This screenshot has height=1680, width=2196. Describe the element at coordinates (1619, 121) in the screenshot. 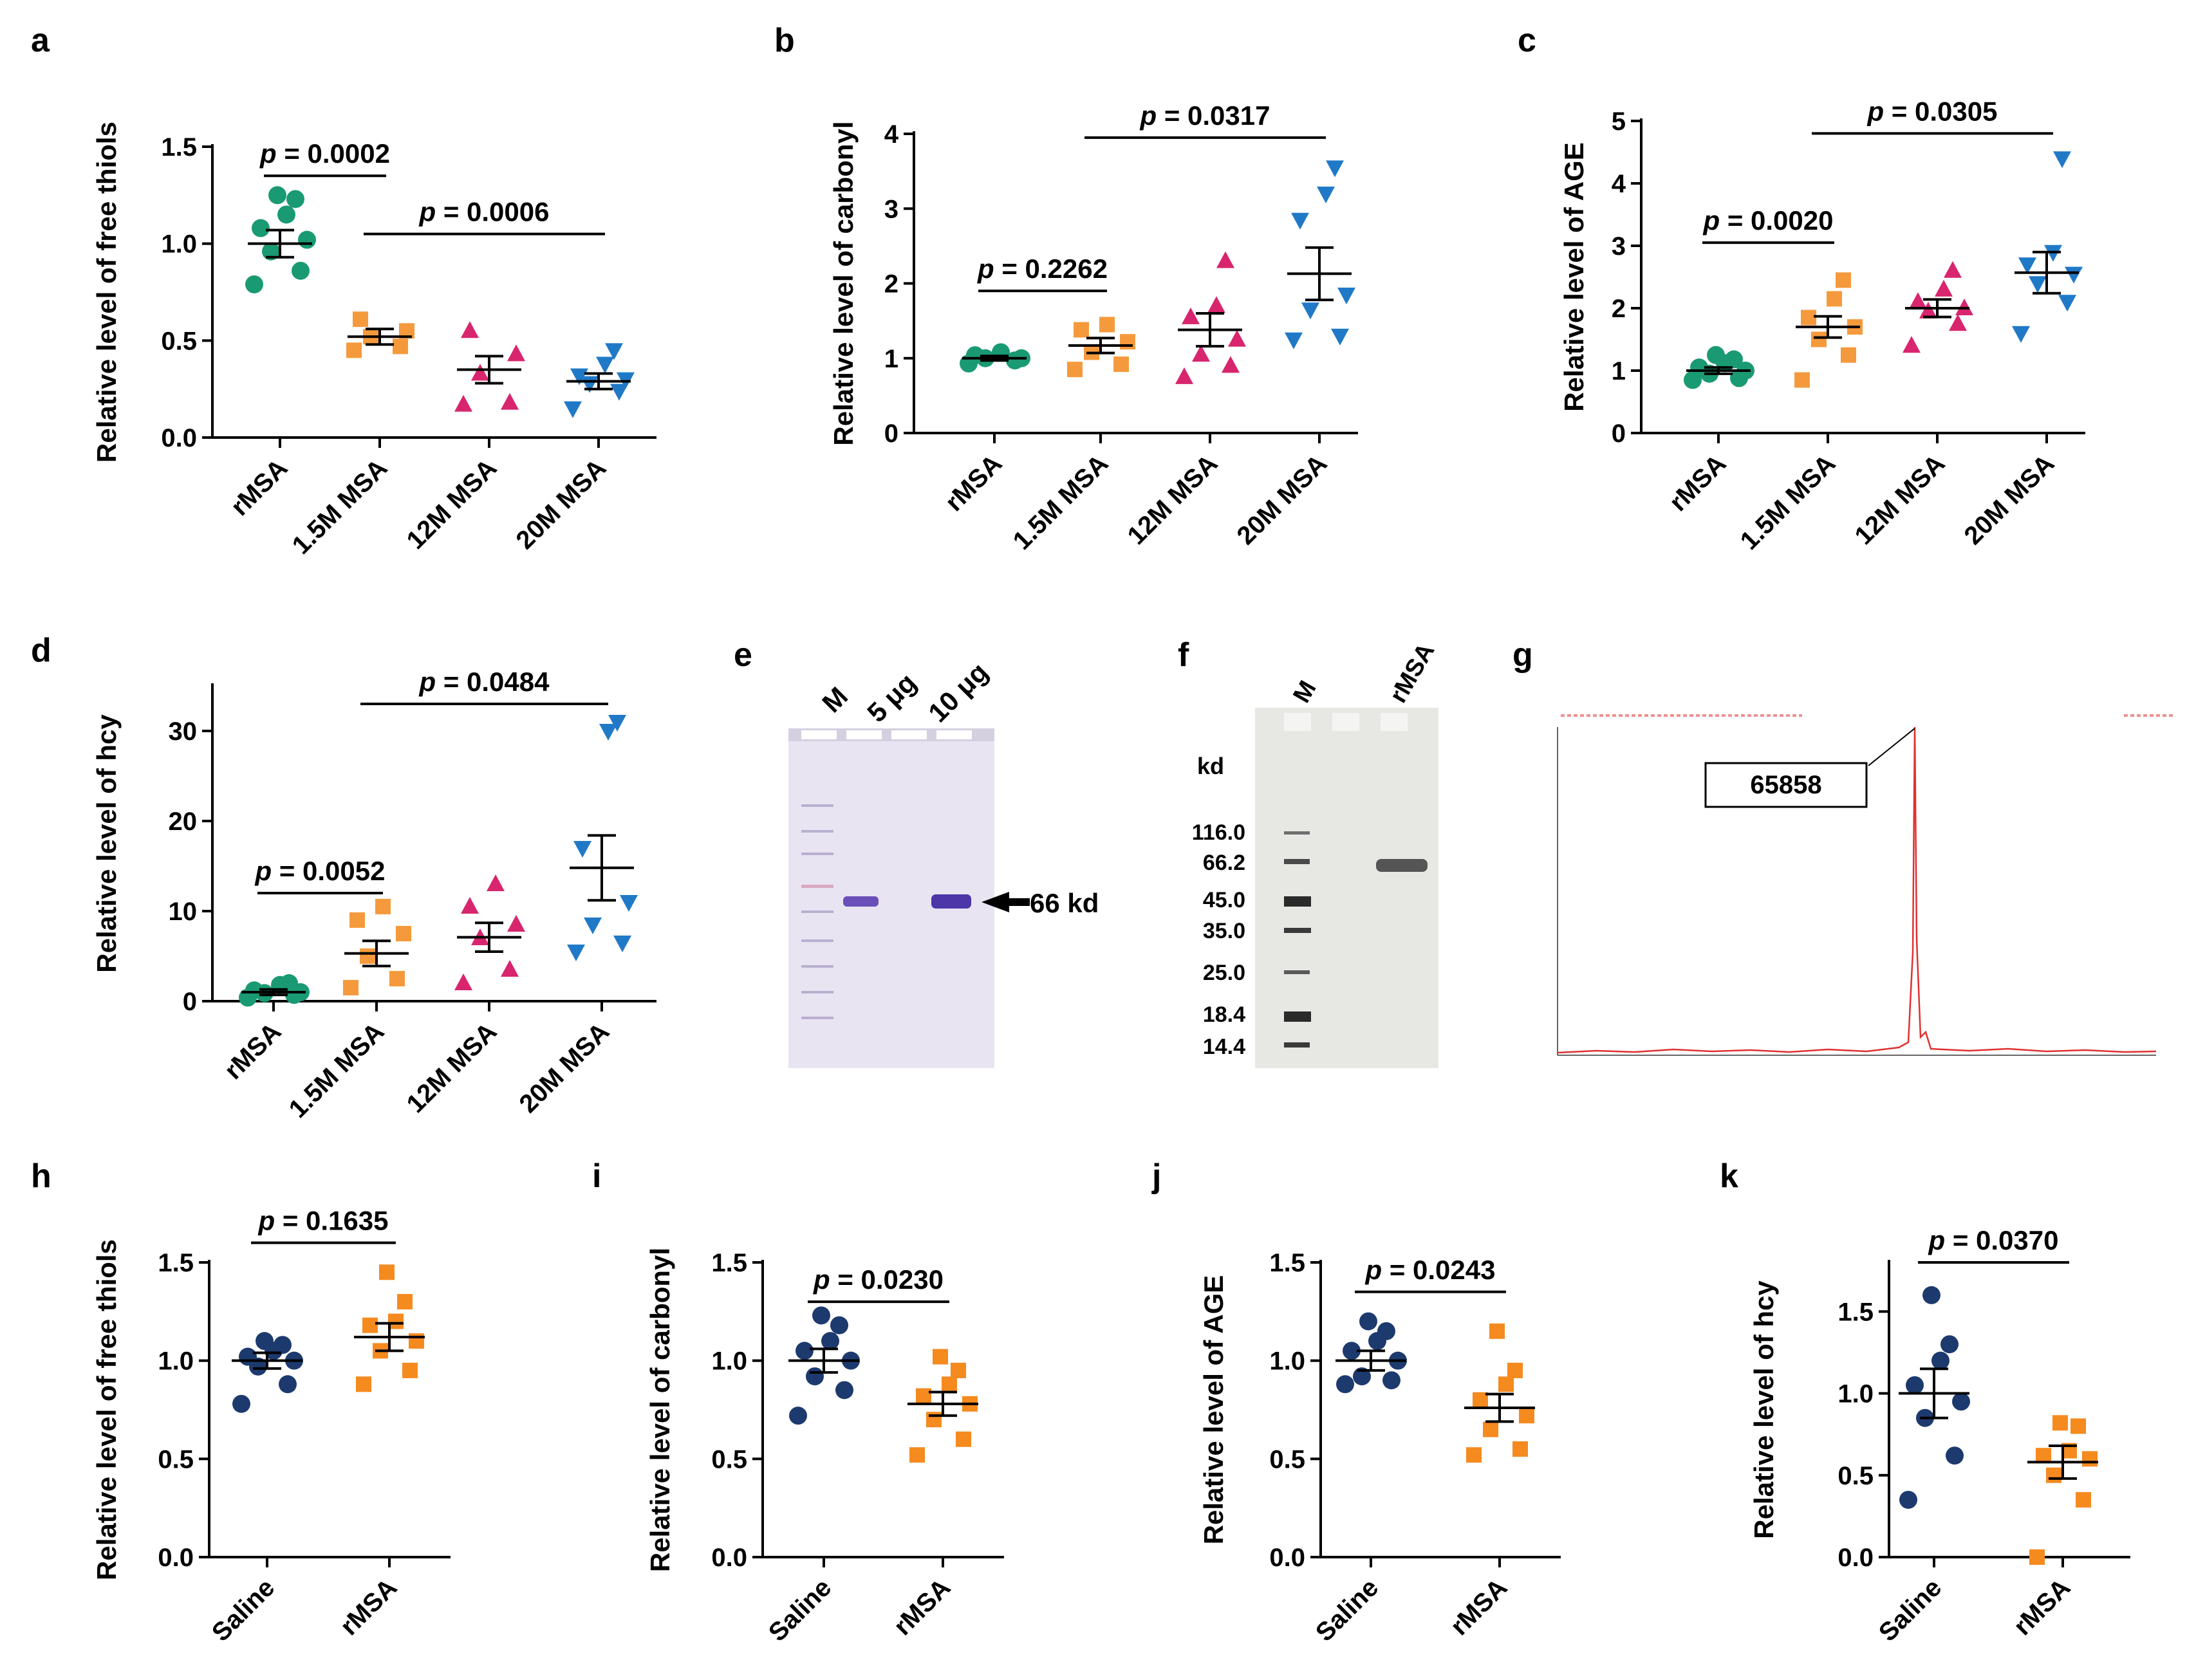

I see `y-tick-label: 5` at that location.